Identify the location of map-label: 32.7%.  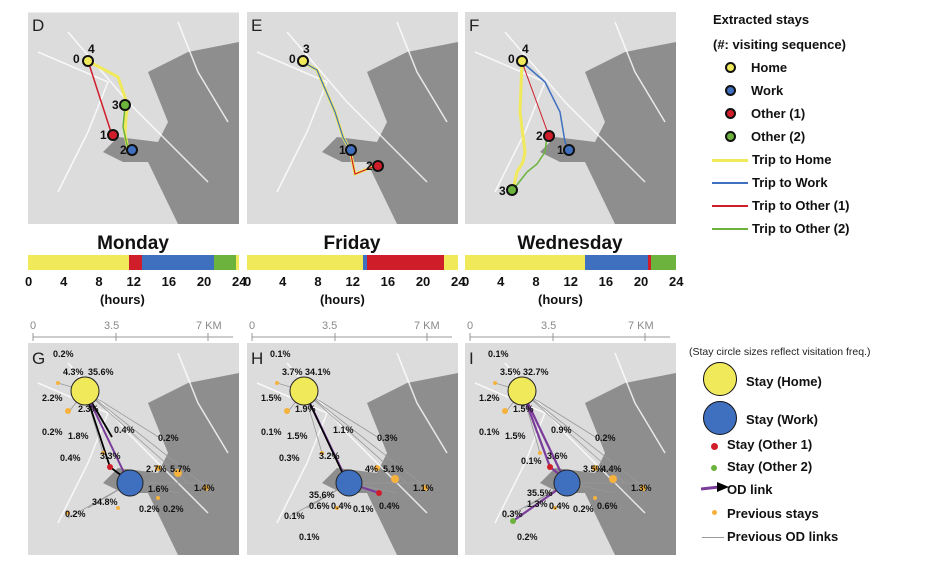
(536, 372).